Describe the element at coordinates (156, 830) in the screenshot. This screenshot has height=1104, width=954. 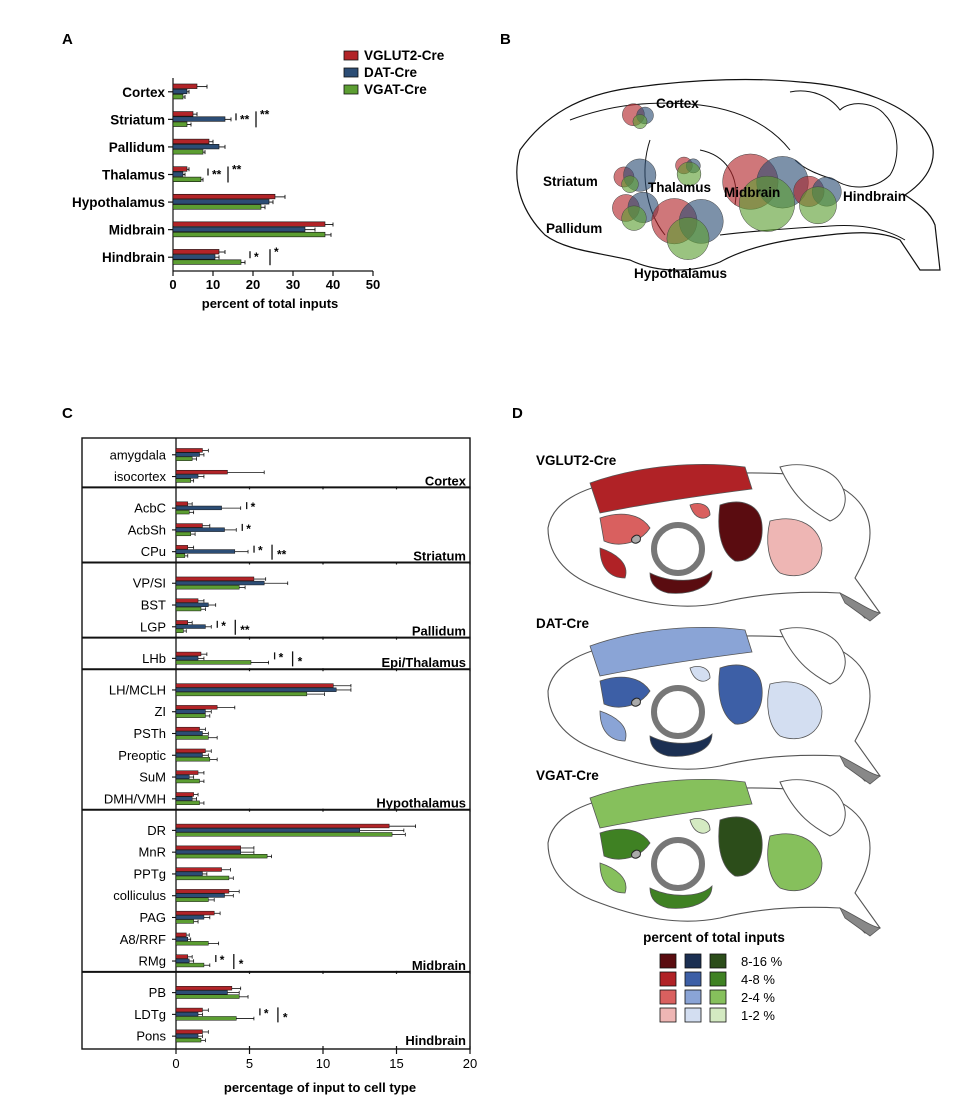
I see `panel-c-category-label: DR` at that location.